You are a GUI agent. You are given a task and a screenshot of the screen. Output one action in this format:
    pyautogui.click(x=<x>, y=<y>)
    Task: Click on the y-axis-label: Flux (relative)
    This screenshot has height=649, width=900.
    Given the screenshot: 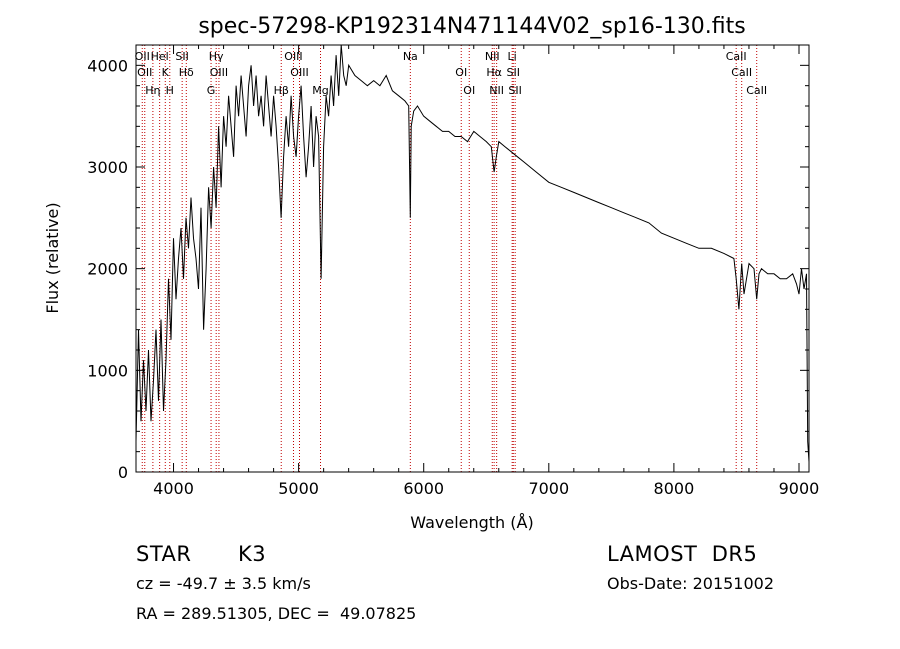 What is the action you would take?
    pyautogui.click(x=52, y=257)
    